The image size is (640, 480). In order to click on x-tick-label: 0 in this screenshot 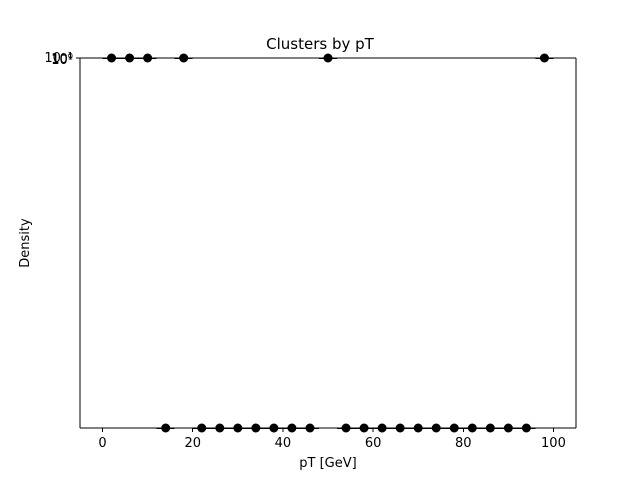, I will do `click(102, 443)`.